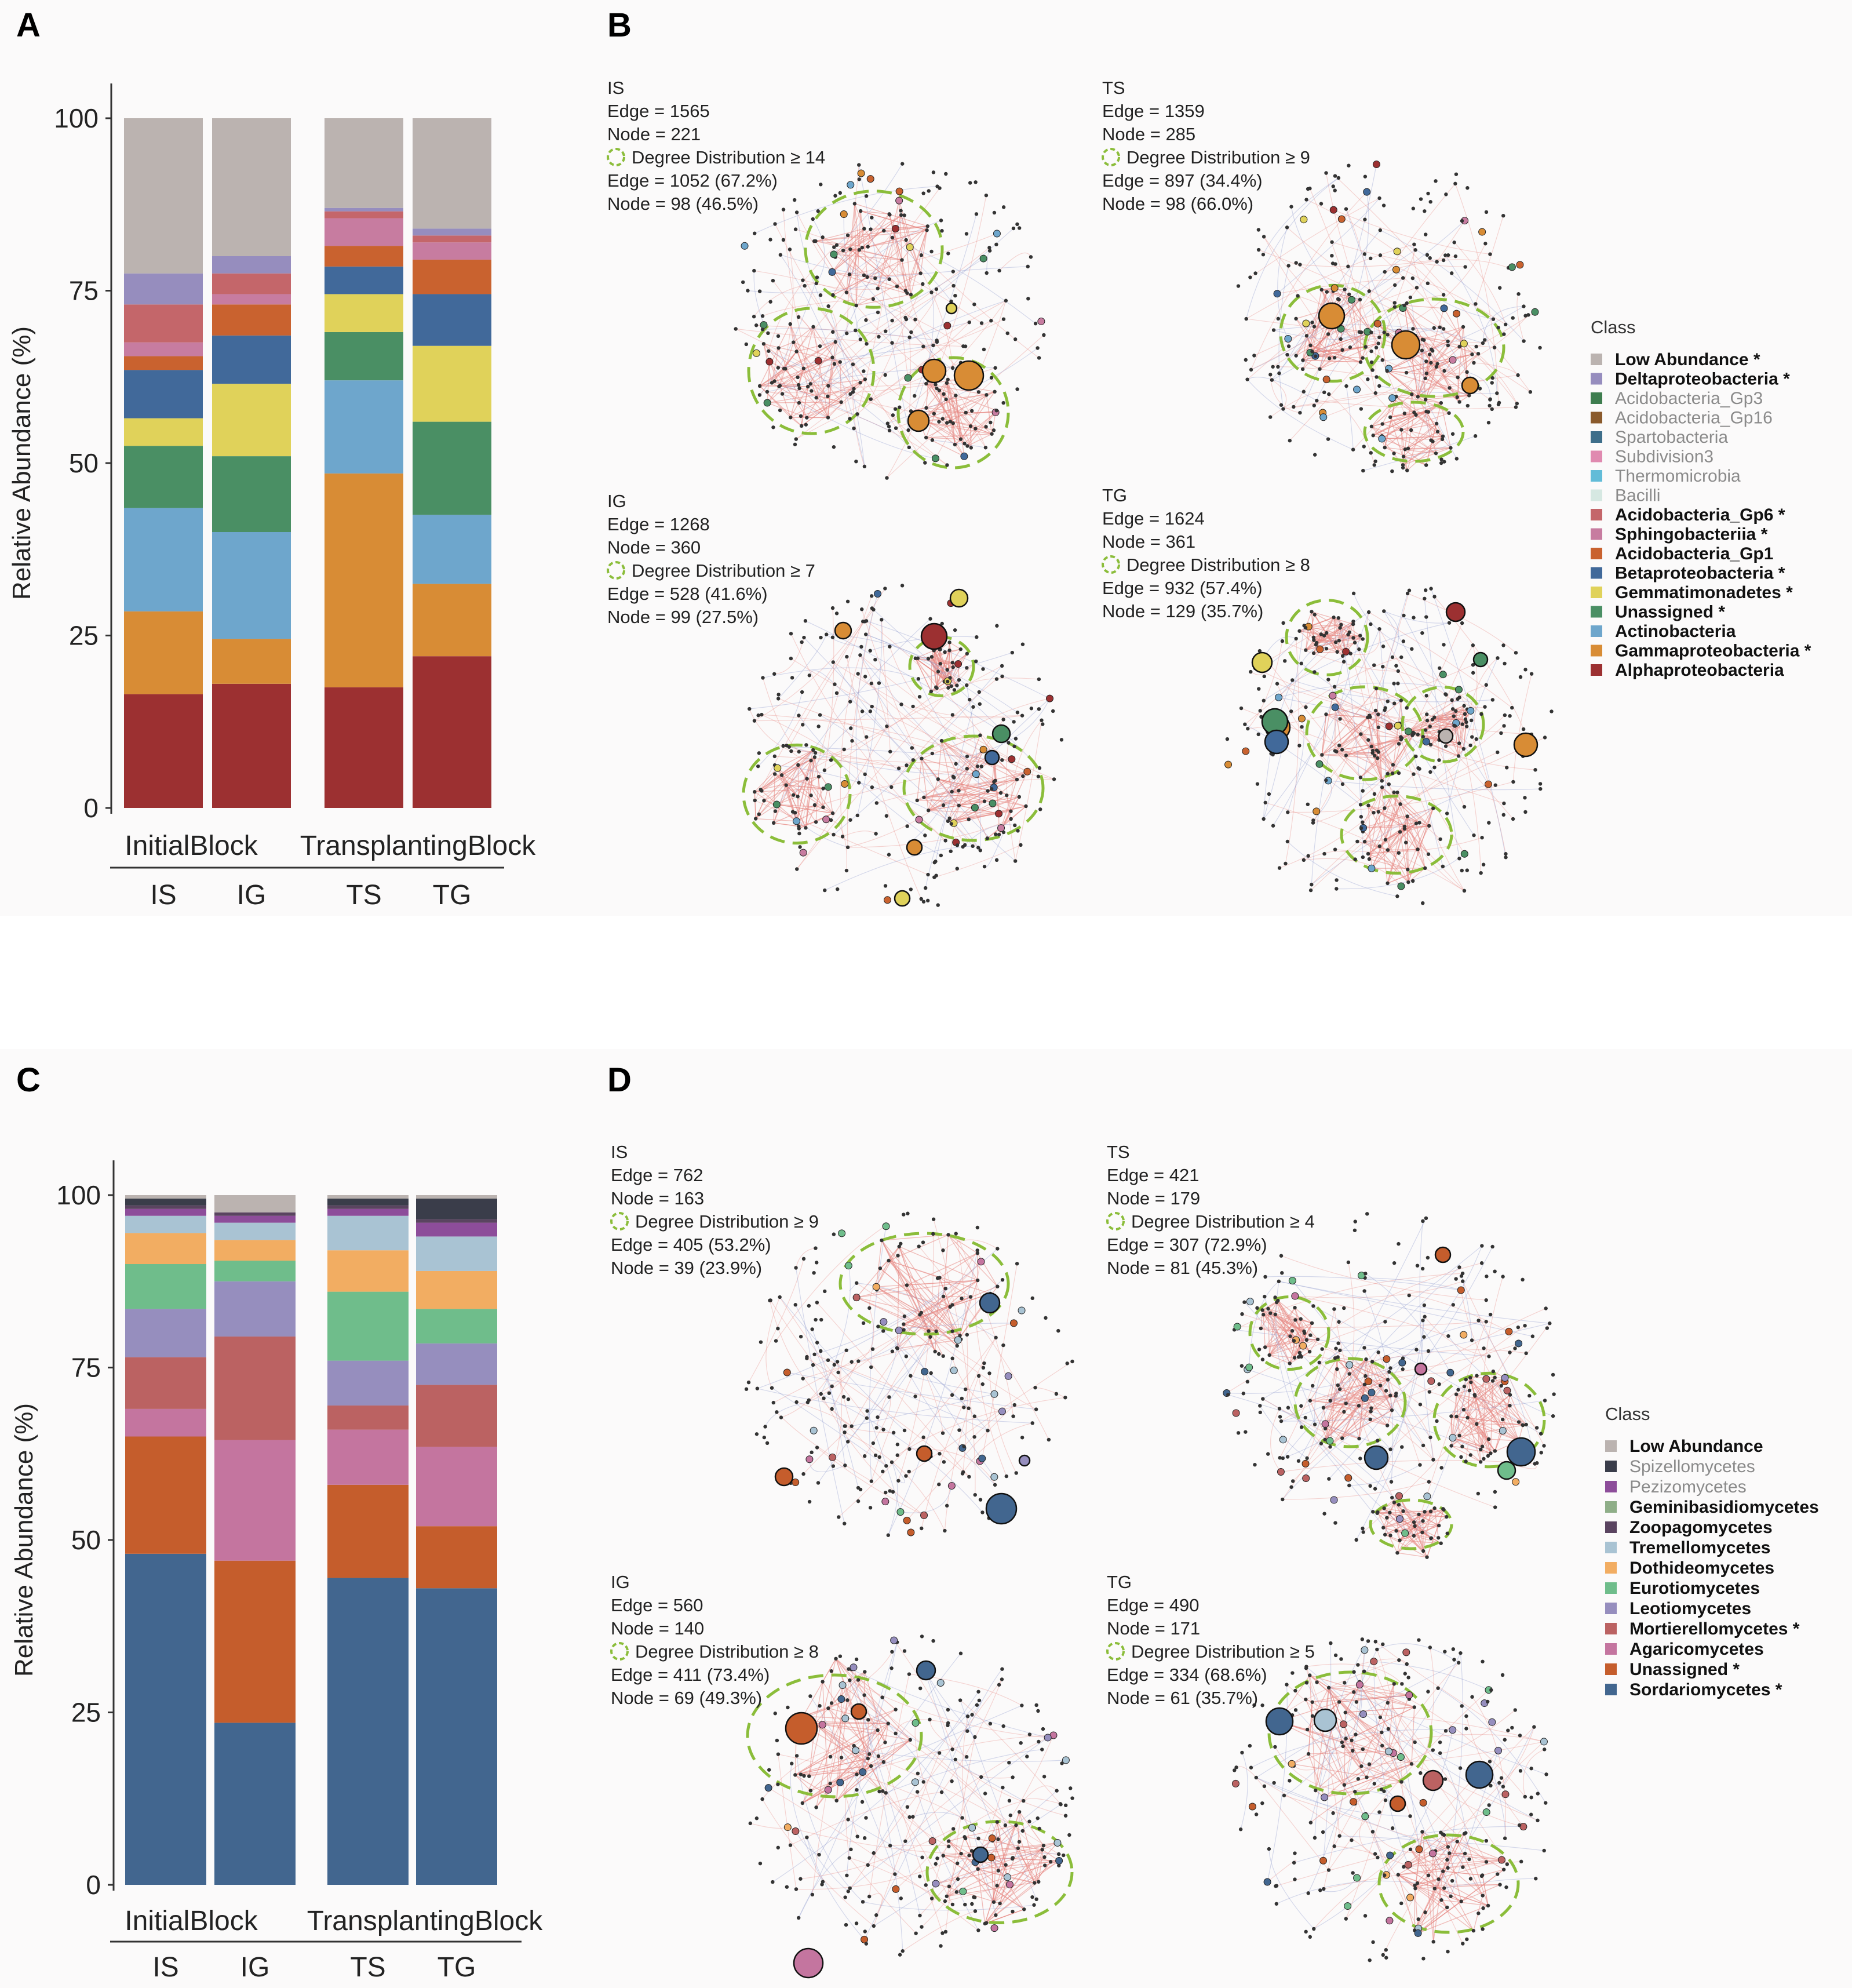 This screenshot has height=1988, width=1852. What do you see at coordinates (86, 1540) in the screenshot?
I see `y-tick-label: 50` at bounding box center [86, 1540].